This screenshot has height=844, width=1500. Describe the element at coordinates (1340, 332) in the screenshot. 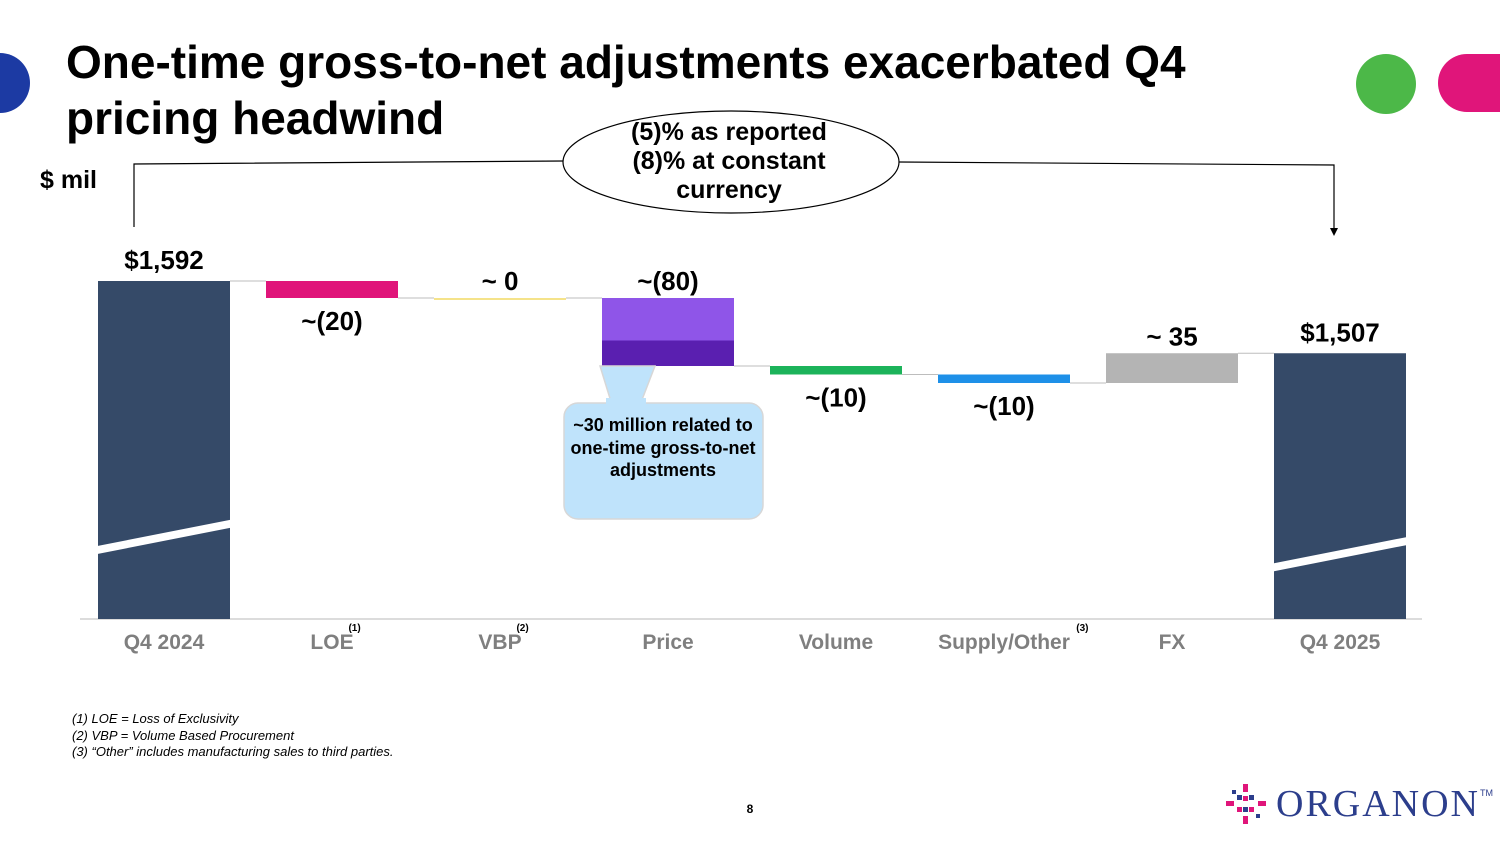

I see `data-label-q4-2025: $1,507` at that location.